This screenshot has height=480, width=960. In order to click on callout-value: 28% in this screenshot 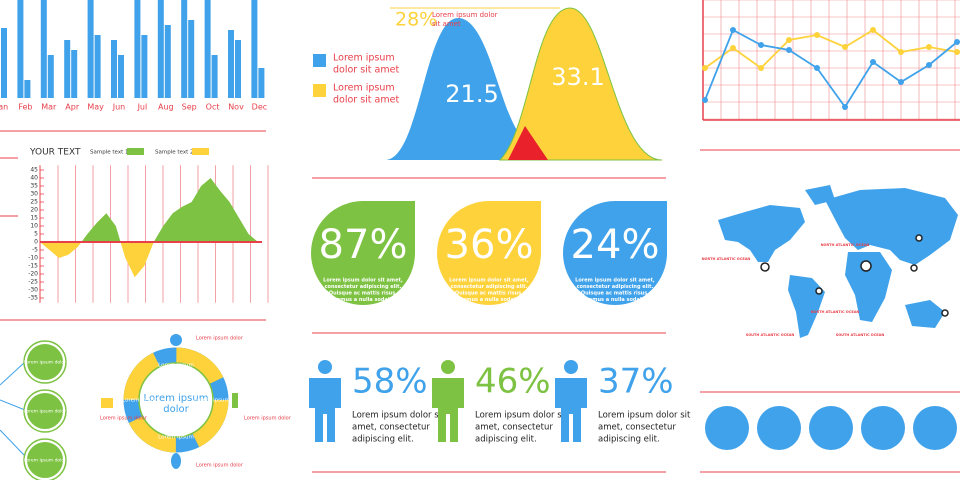, I will do `click(416, 20)`.